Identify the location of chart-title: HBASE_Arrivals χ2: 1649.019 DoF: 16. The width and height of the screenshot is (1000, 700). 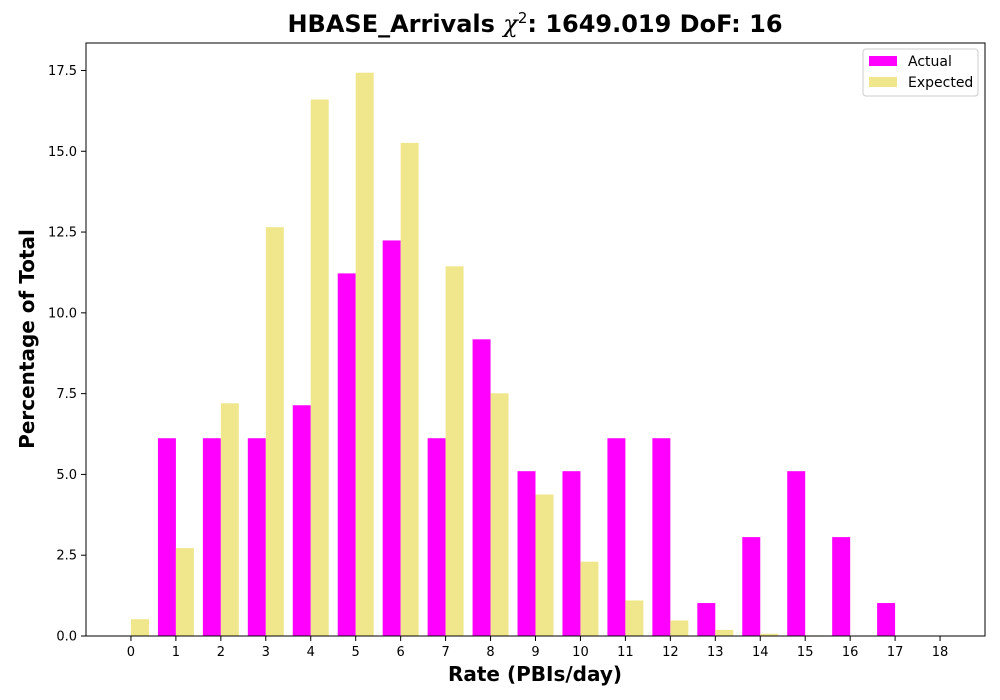
(534, 23).